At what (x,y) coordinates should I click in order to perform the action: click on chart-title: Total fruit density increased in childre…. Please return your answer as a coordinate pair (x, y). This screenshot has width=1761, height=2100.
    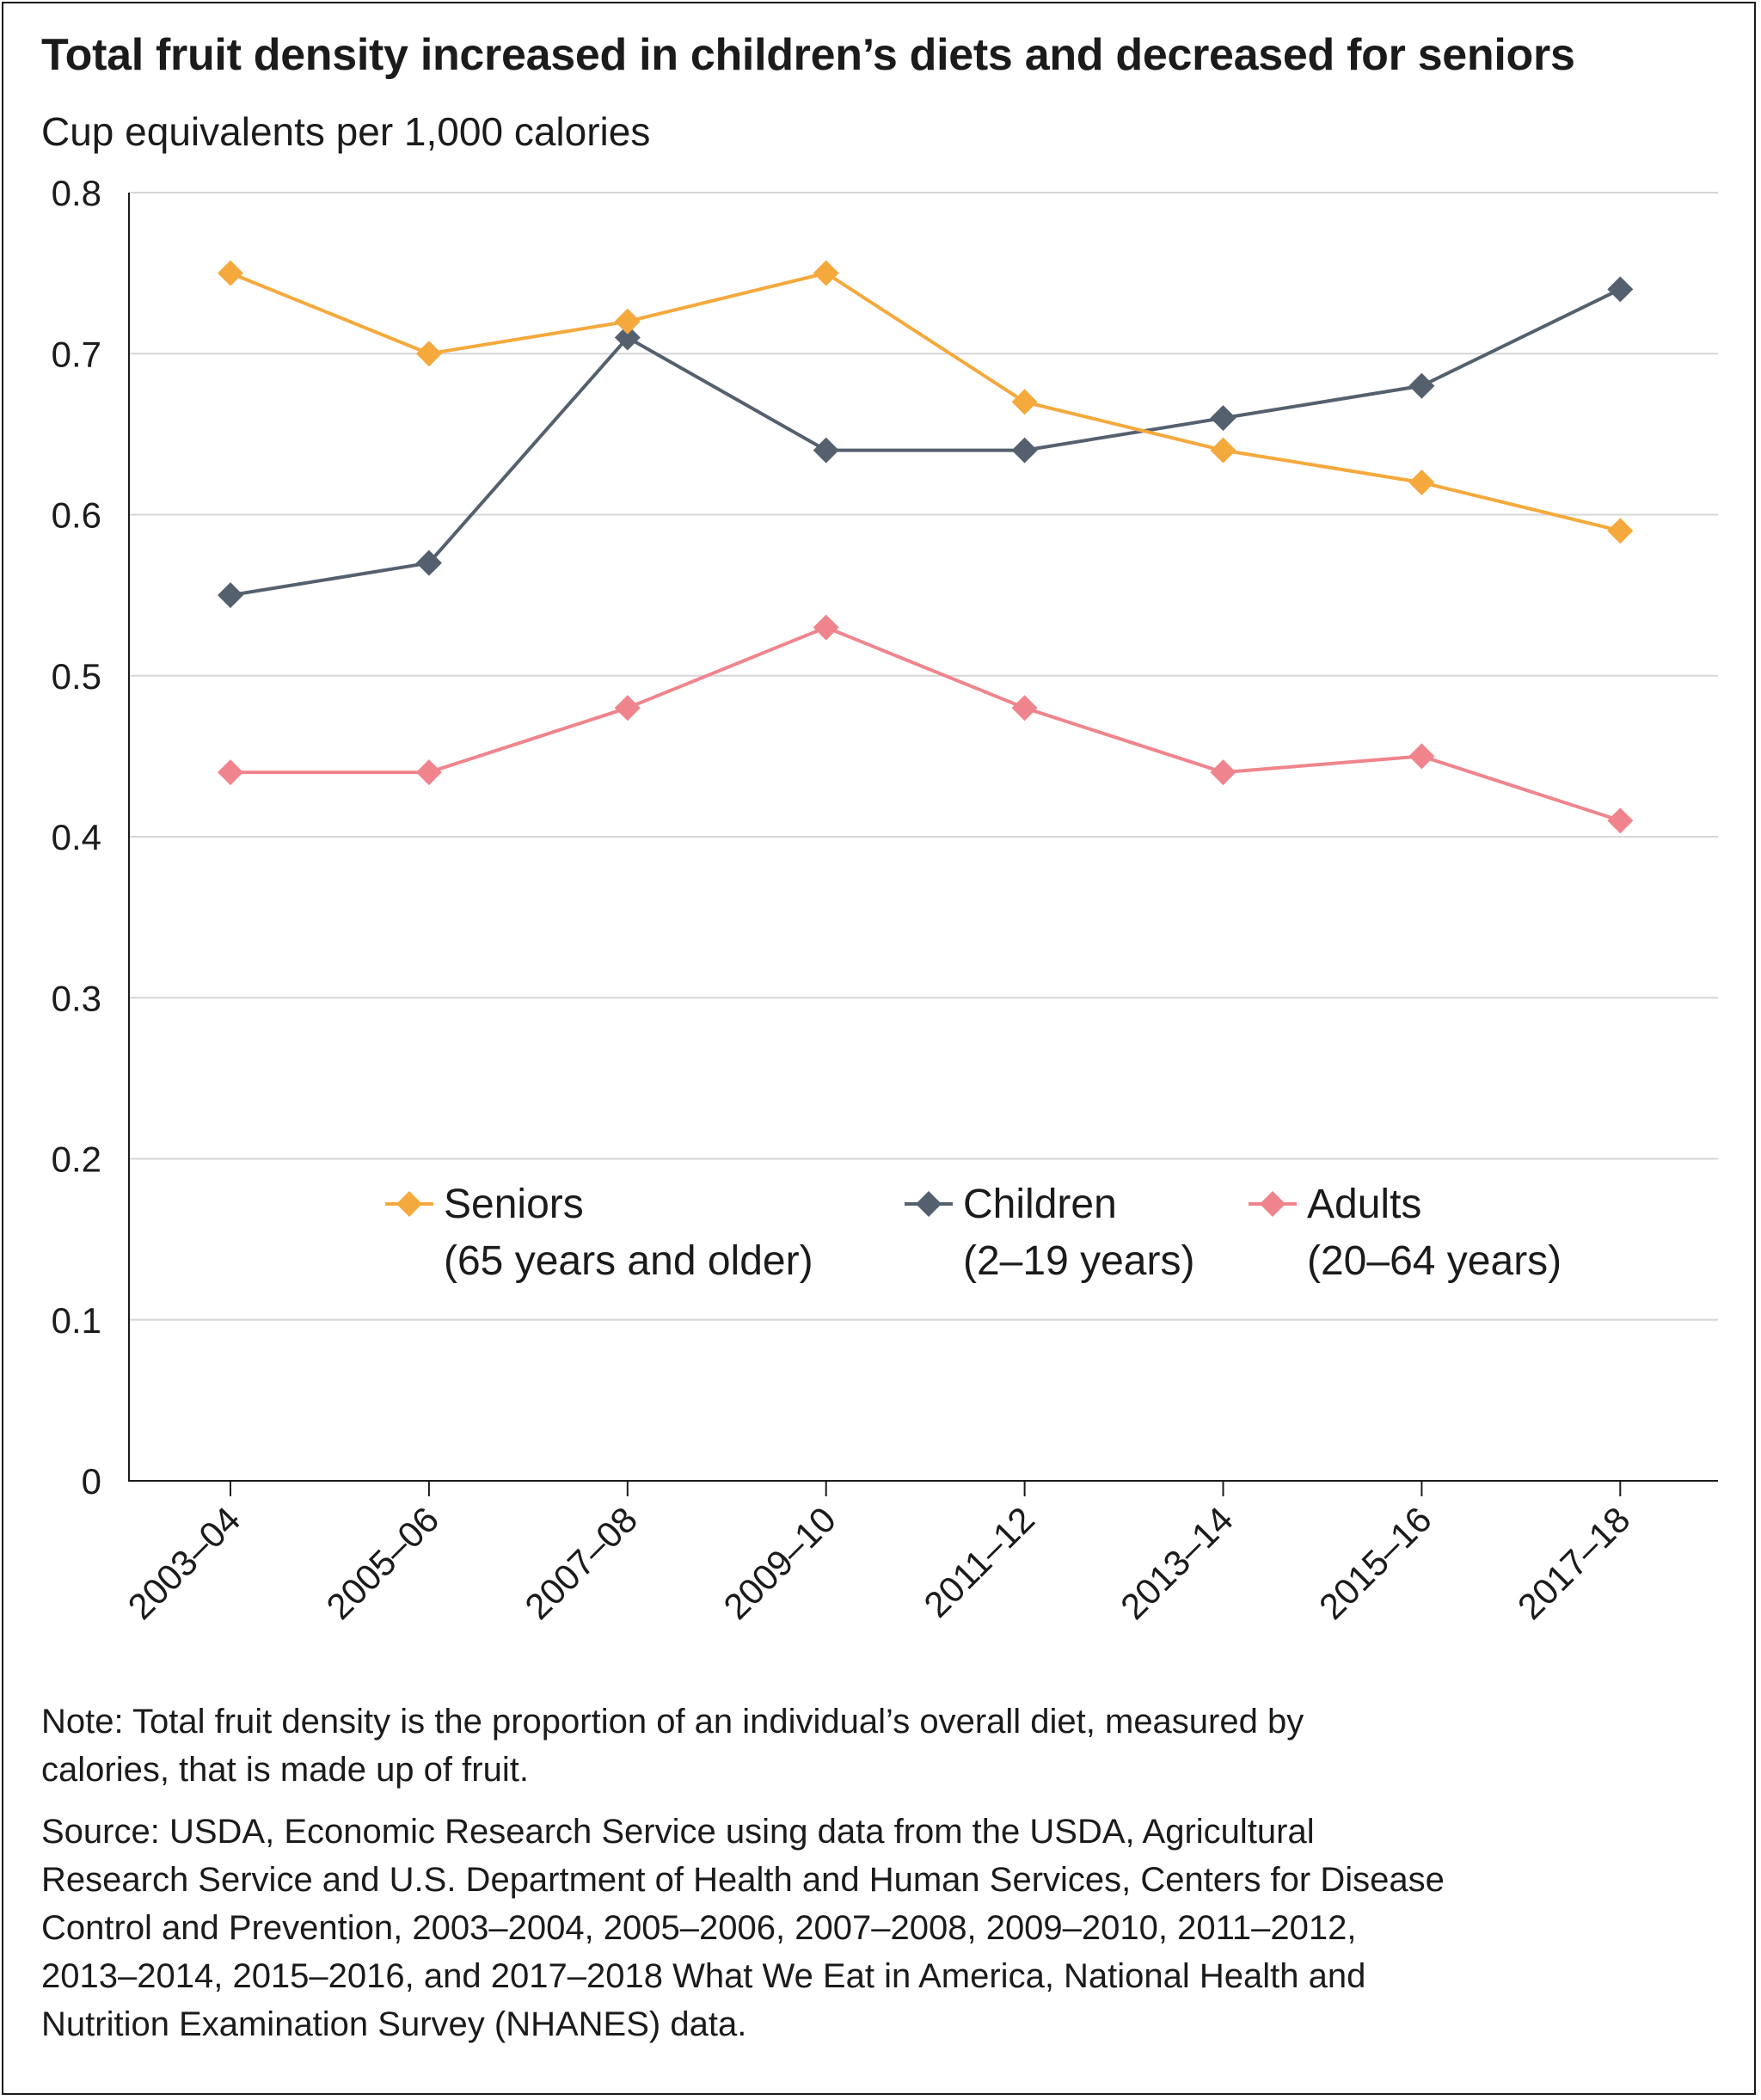
    Looking at the image, I should click on (808, 55).